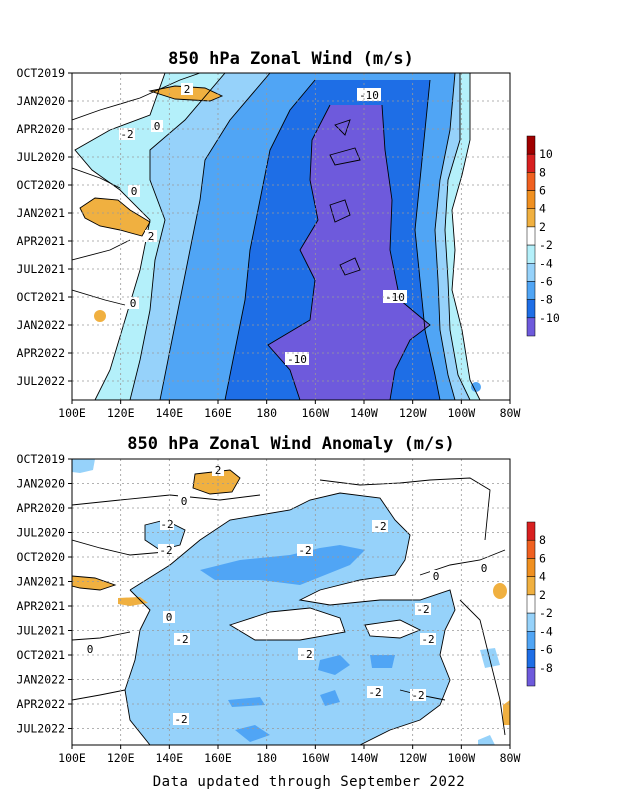 Image resolution: width=618 pixels, height=804 pixels. Describe the element at coordinates (291, 444) in the screenshot. I see `chart-title: 850 hPa Zonal Wind Anomaly (m/s)` at that location.